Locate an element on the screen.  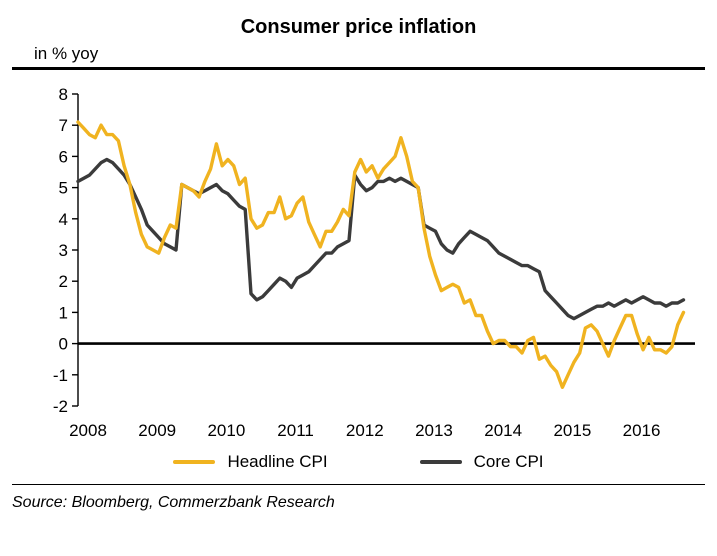
x-tick-label: 2015 is located at coordinates (572, 430).